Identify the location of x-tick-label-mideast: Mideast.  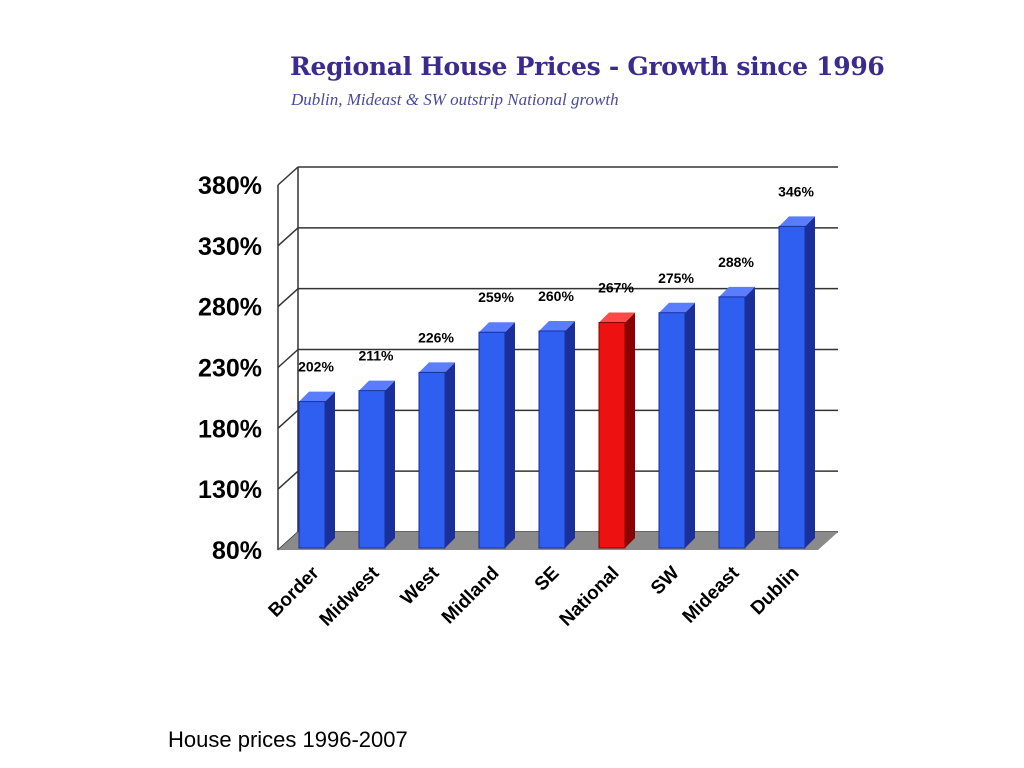
(711, 594).